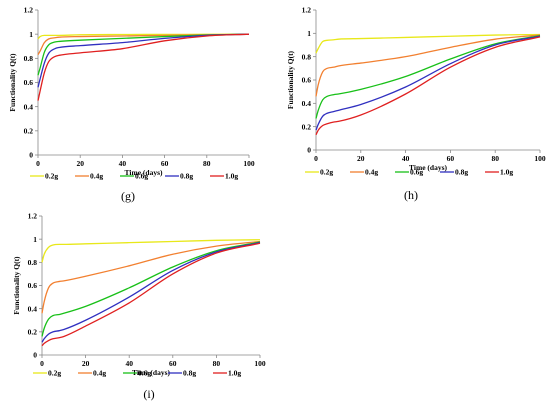  Describe the element at coordinates (148, 394) in the screenshot. I see `panel-label: (i)` at that location.